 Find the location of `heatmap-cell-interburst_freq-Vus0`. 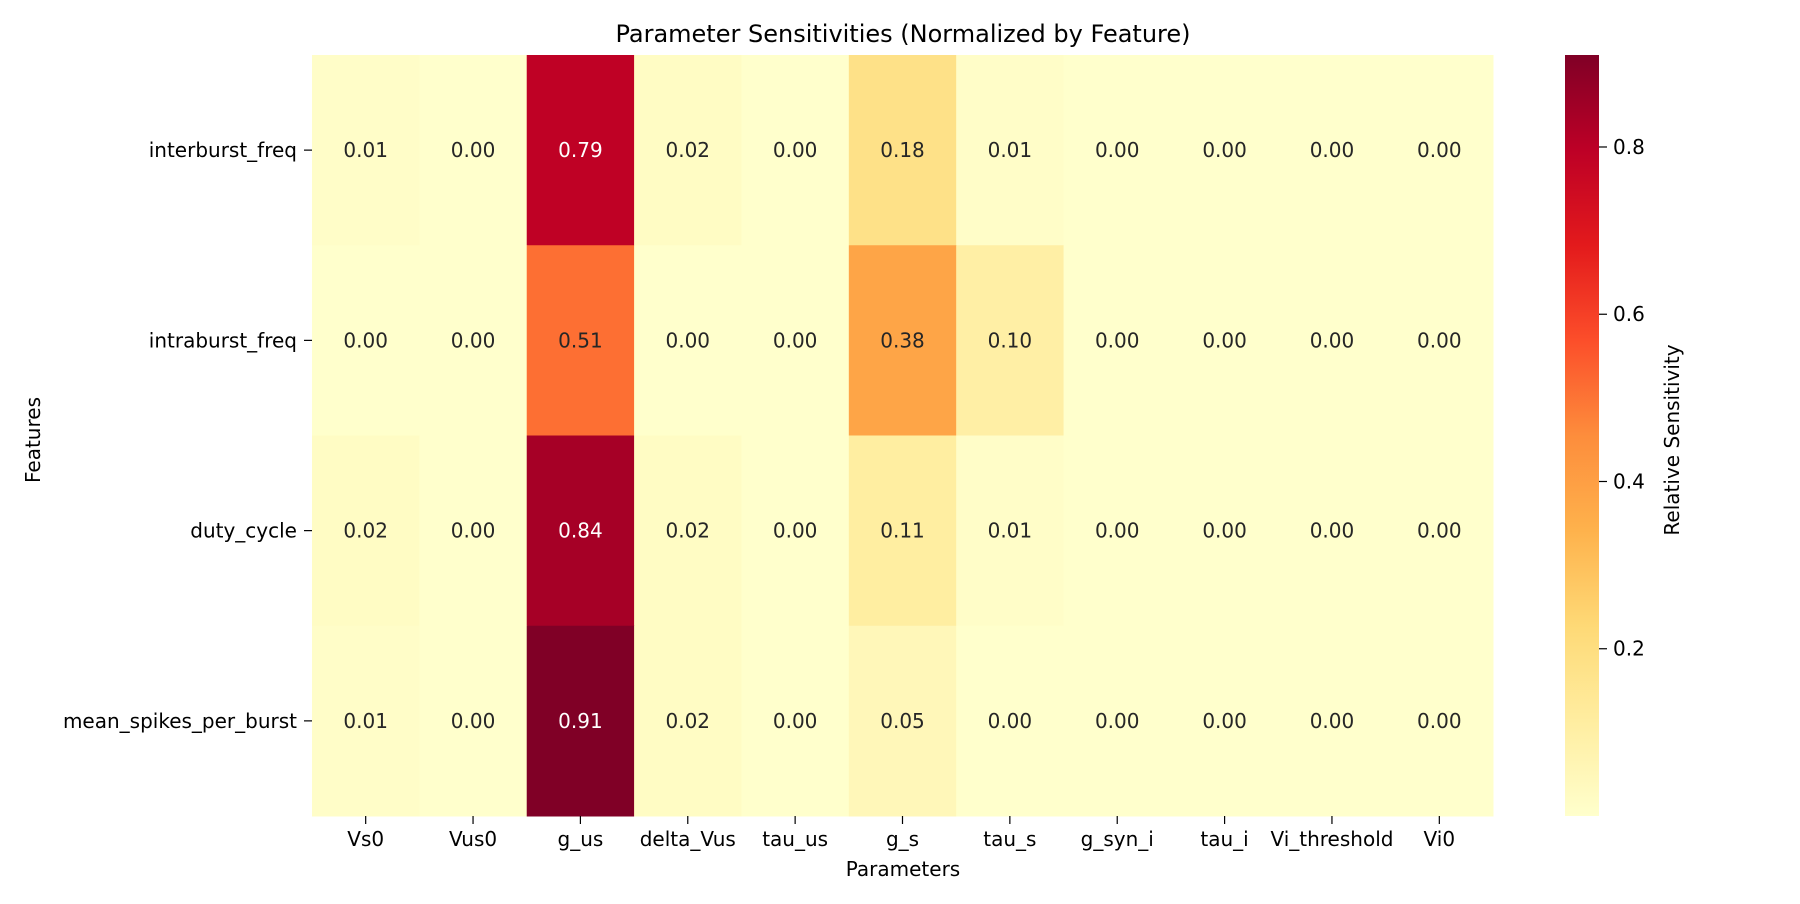

heatmap-cell-interburst_freq-Vus0 is located at coordinates (473, 150).